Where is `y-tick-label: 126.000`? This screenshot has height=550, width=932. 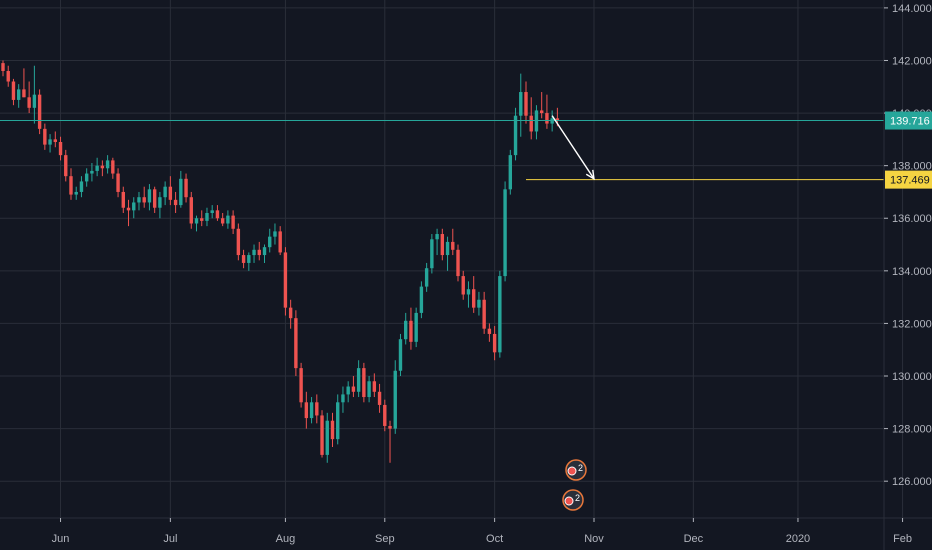 y-tick-label: 126.000 is located at coordinates (912, 482).